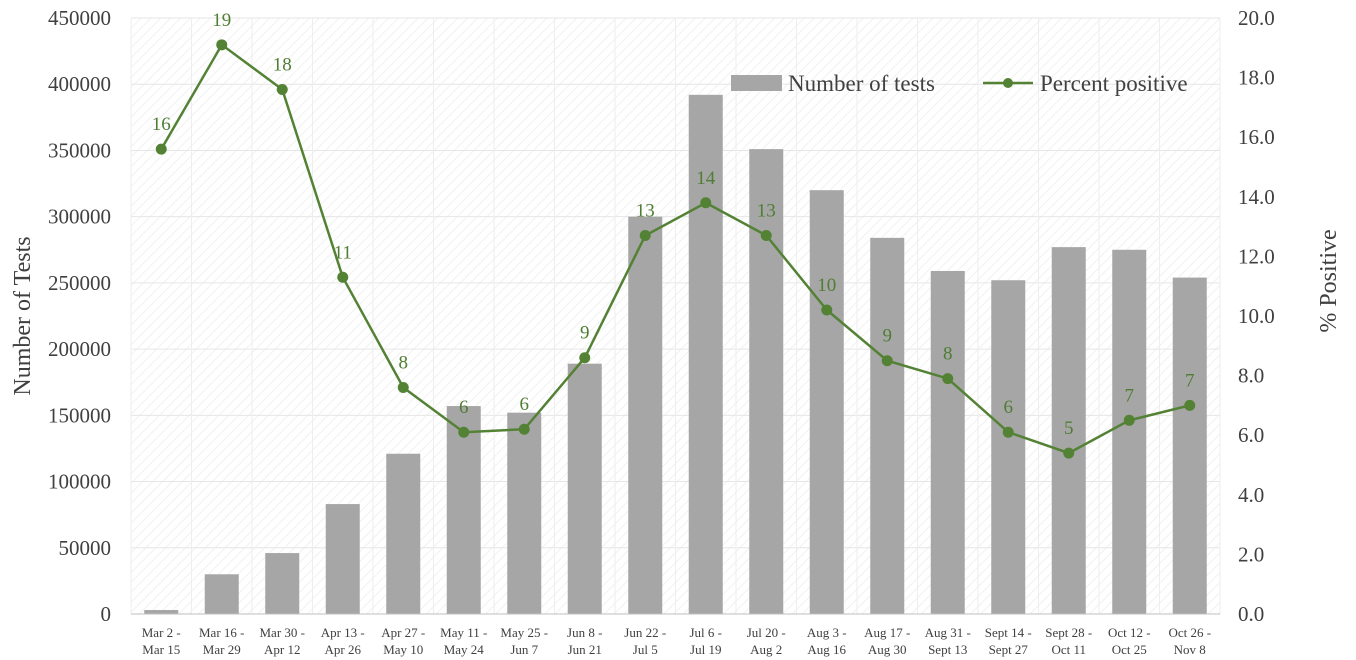 This screenshot has width=1356, height=660. Describe the element at coordinates (1189, 632) in the screenshot. I see `x-tick-label-line: Oct 26 -` at that location.